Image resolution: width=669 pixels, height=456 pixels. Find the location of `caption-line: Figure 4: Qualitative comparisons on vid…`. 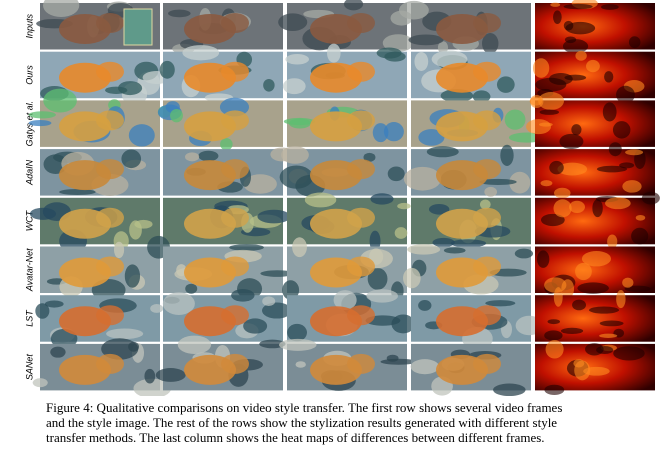

caption-line: Figure 4: Qualitative comparisons on vid… is located at coordinates (304, 407).